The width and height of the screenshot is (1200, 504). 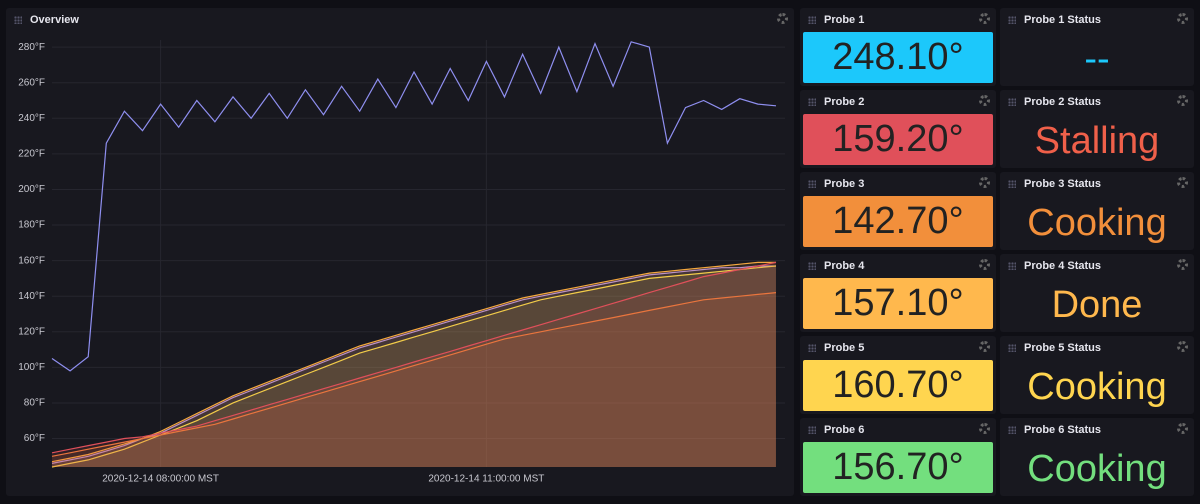 What do you see at coordinates (31, 260) in the screenshot?
I see `y-tick-label: 160°F` at bounding box center [31, 260].